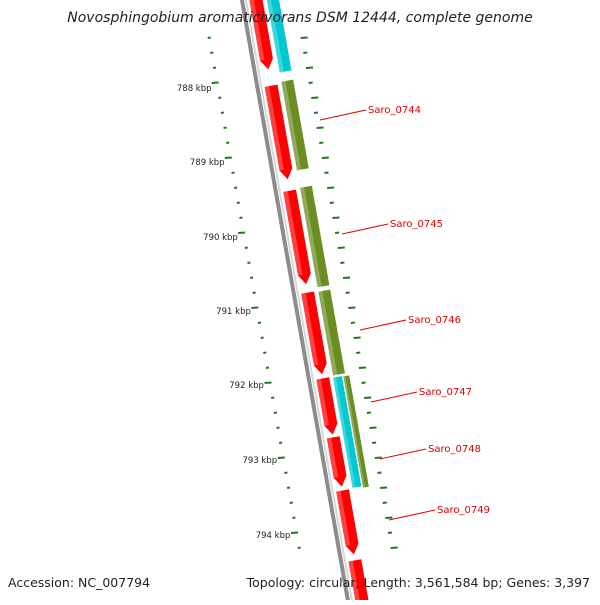  I want to click on cds-arrow-0746-body, so click(314, 333).